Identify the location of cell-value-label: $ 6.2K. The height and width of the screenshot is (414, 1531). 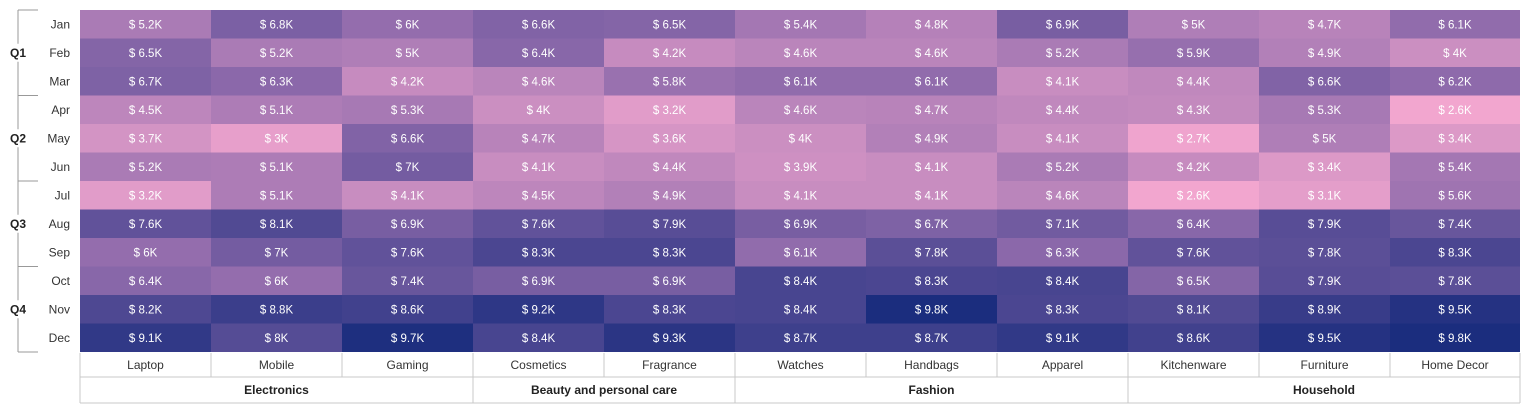
(1455, 82).